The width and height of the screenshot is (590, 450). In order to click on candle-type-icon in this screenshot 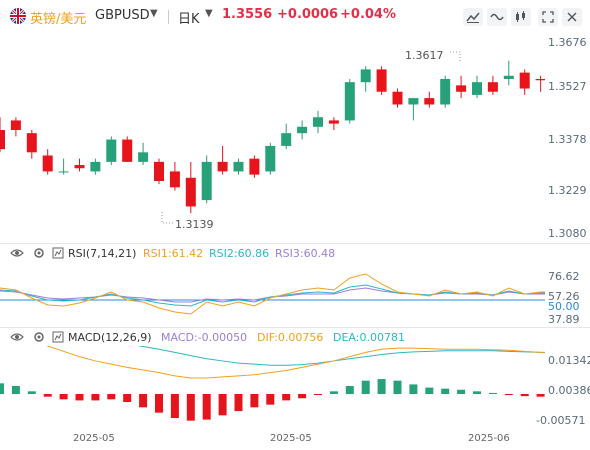, I will do `click(521, 17)`.